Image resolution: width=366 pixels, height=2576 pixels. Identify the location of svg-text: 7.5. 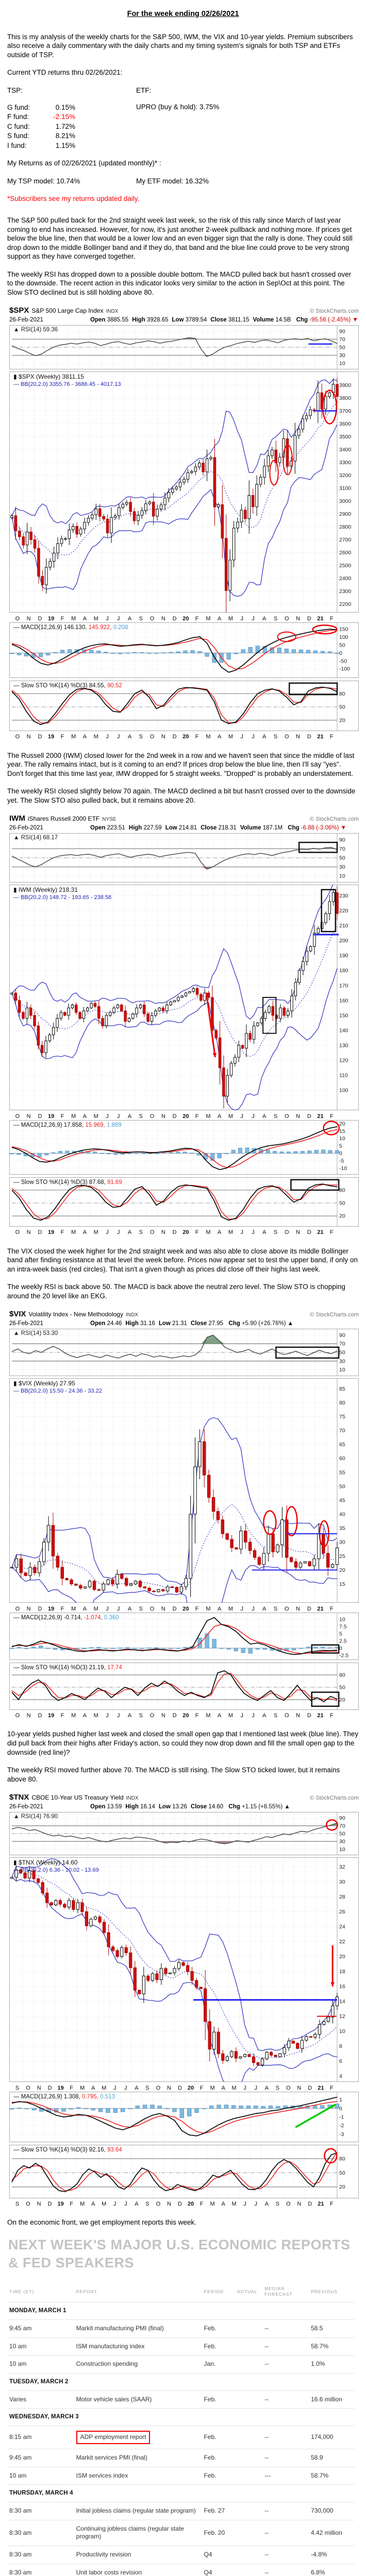
(343, 1627).